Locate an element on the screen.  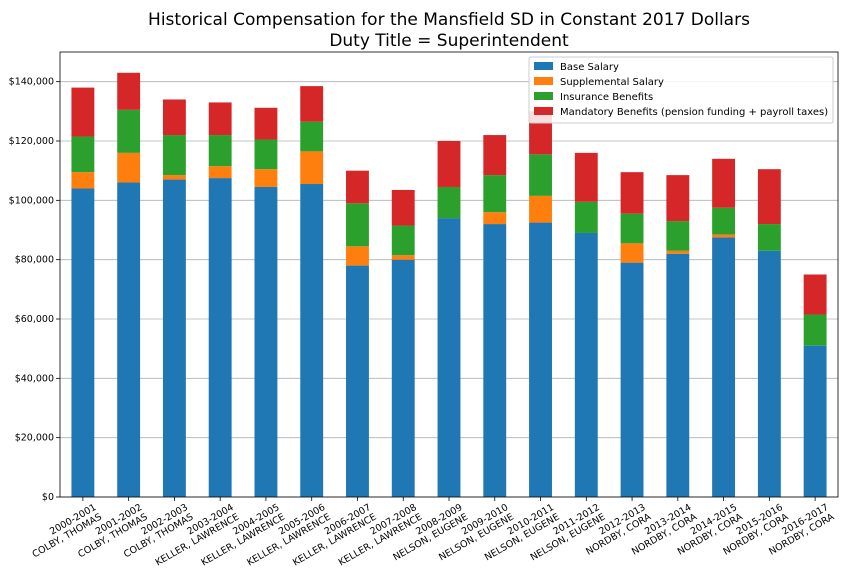
y-tick-label: $20,000 is located at coordinates (34, 438).